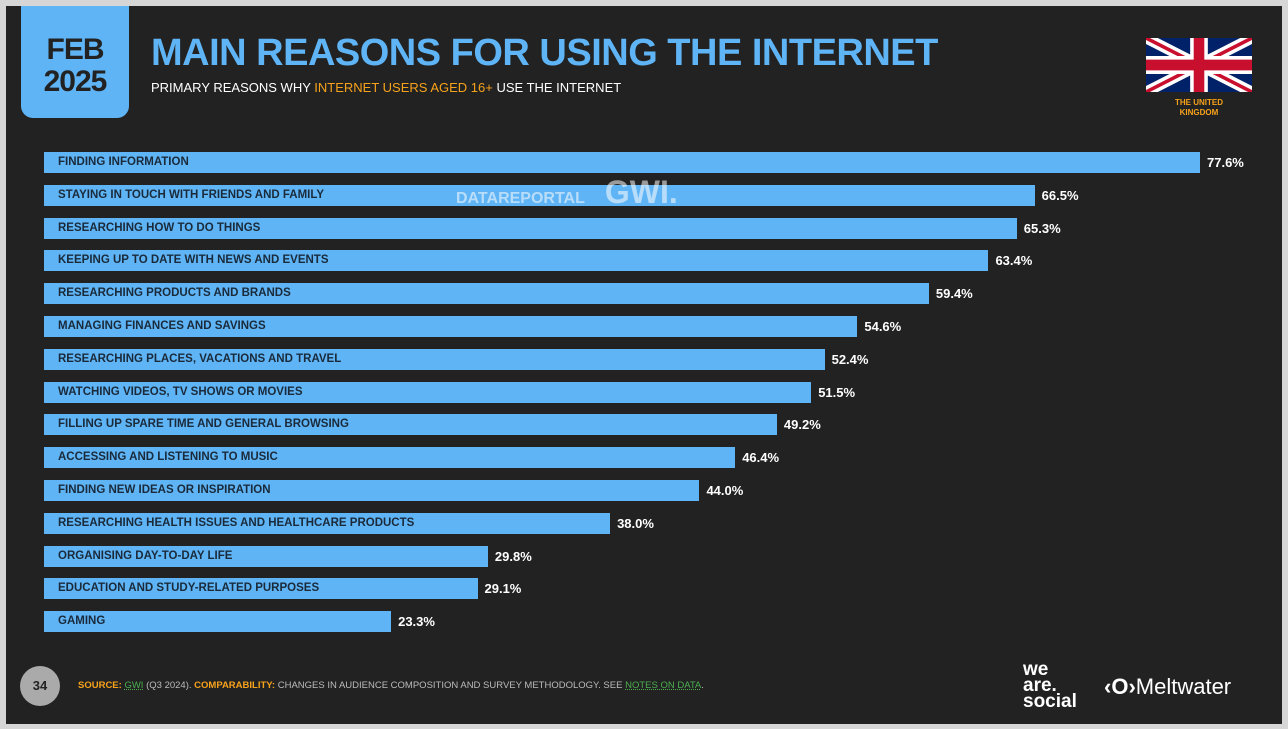  Describe the element at coordinates (403, 87) in the screenshot. I see `subtitle-highlight: INTERNET USERS AGED 16+` at that location.